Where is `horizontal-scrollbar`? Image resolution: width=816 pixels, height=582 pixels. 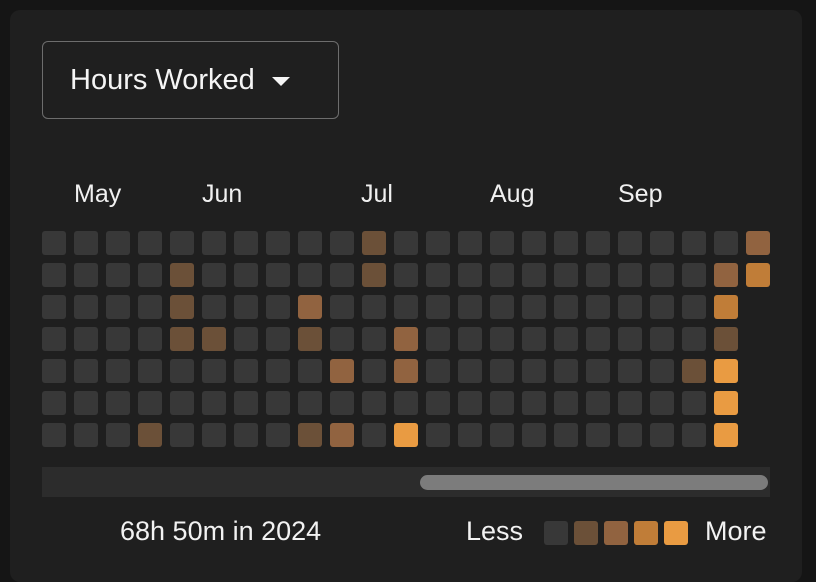 horizontal-scrollbar is located at coordinates (406, 482).